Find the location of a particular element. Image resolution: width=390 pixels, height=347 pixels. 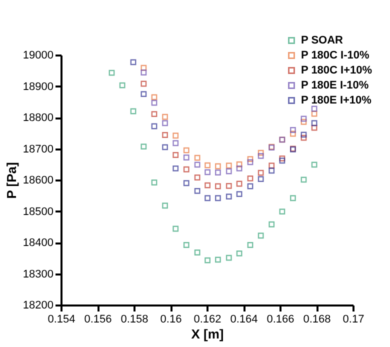

legend-label: P 180C I-10% is located at coordinates (335, 56).